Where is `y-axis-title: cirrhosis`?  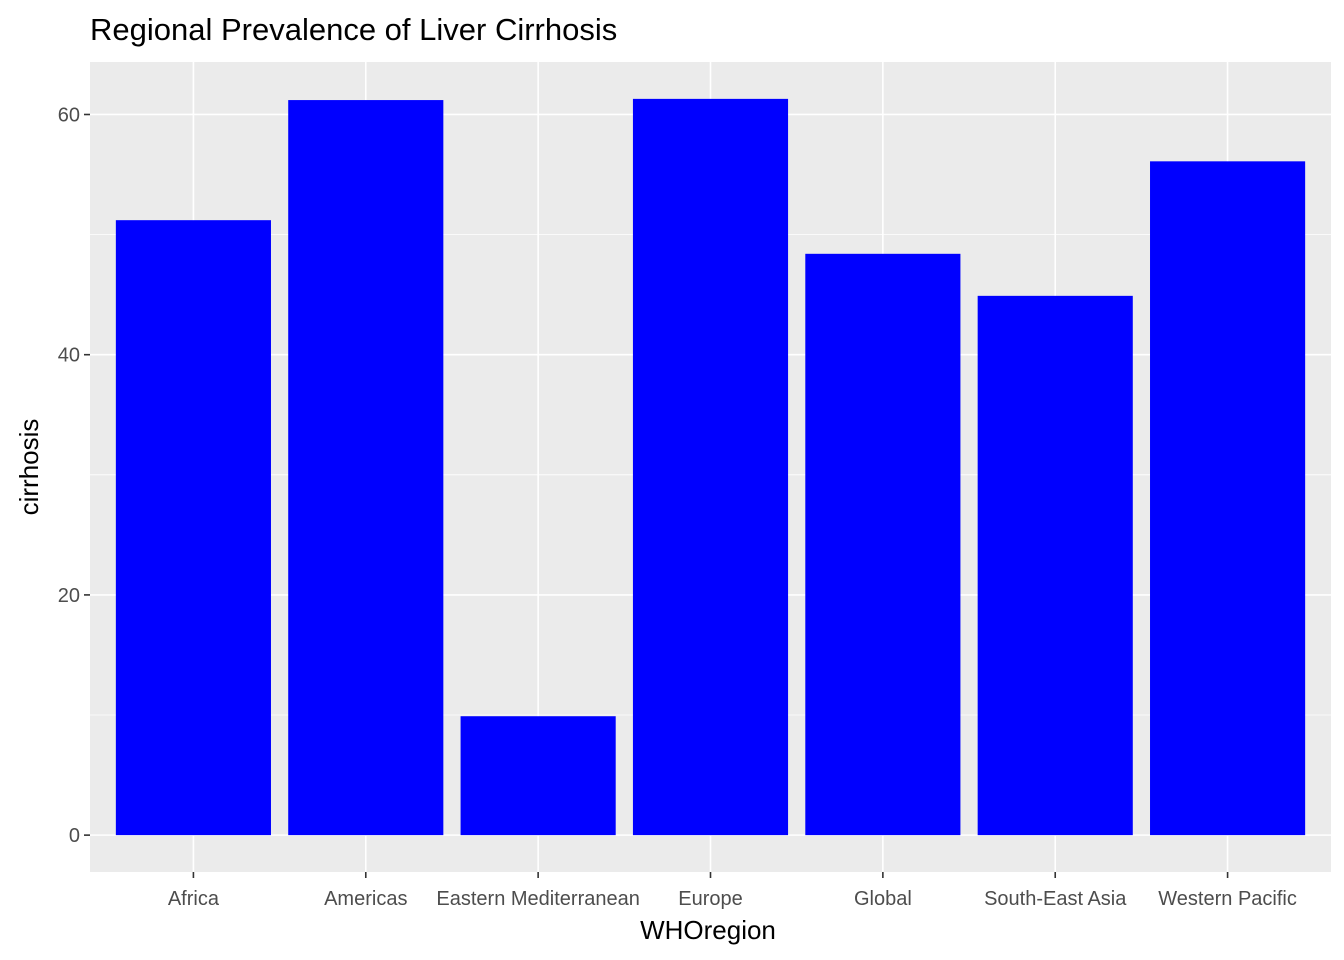
y-axis-title: cirrhosis is located at coordinates (29, 467).